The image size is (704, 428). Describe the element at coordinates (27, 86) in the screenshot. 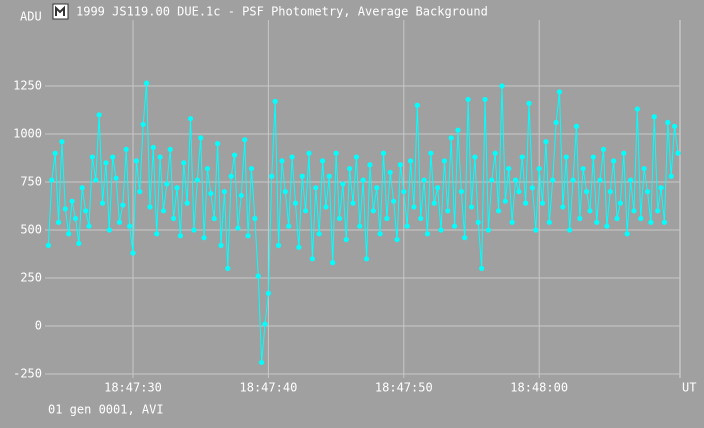

I see `y-tick-label: 1250` at that location.